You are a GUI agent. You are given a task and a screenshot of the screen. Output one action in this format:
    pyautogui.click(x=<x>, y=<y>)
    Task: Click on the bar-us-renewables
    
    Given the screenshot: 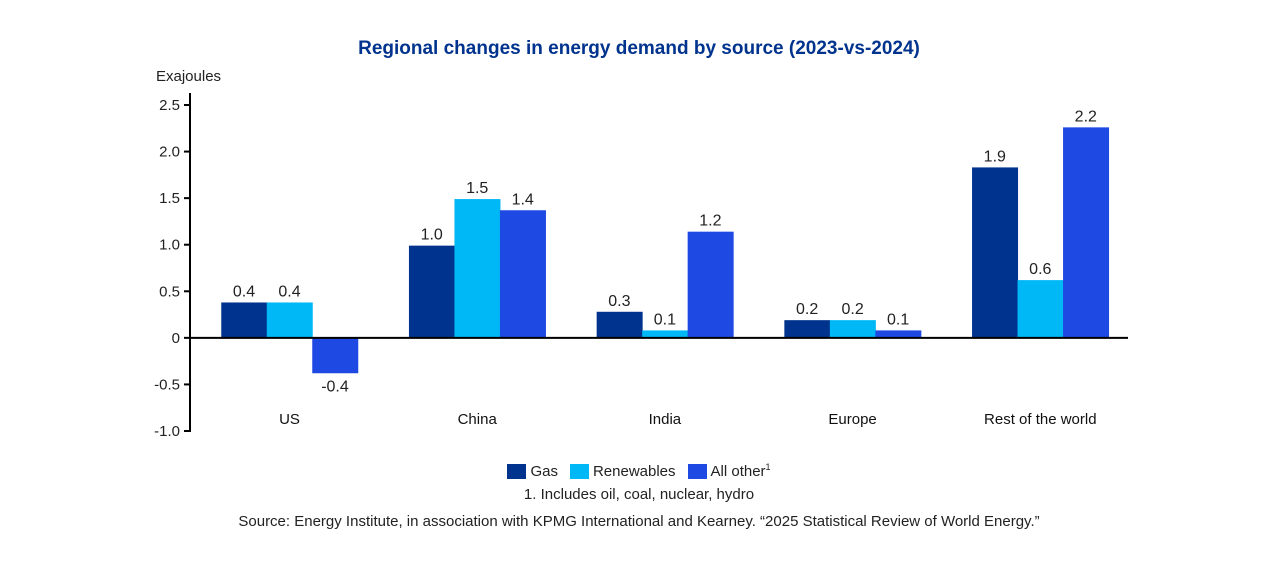 What is the action you would take?
    pyautogui.click(x=289, y=320)
    